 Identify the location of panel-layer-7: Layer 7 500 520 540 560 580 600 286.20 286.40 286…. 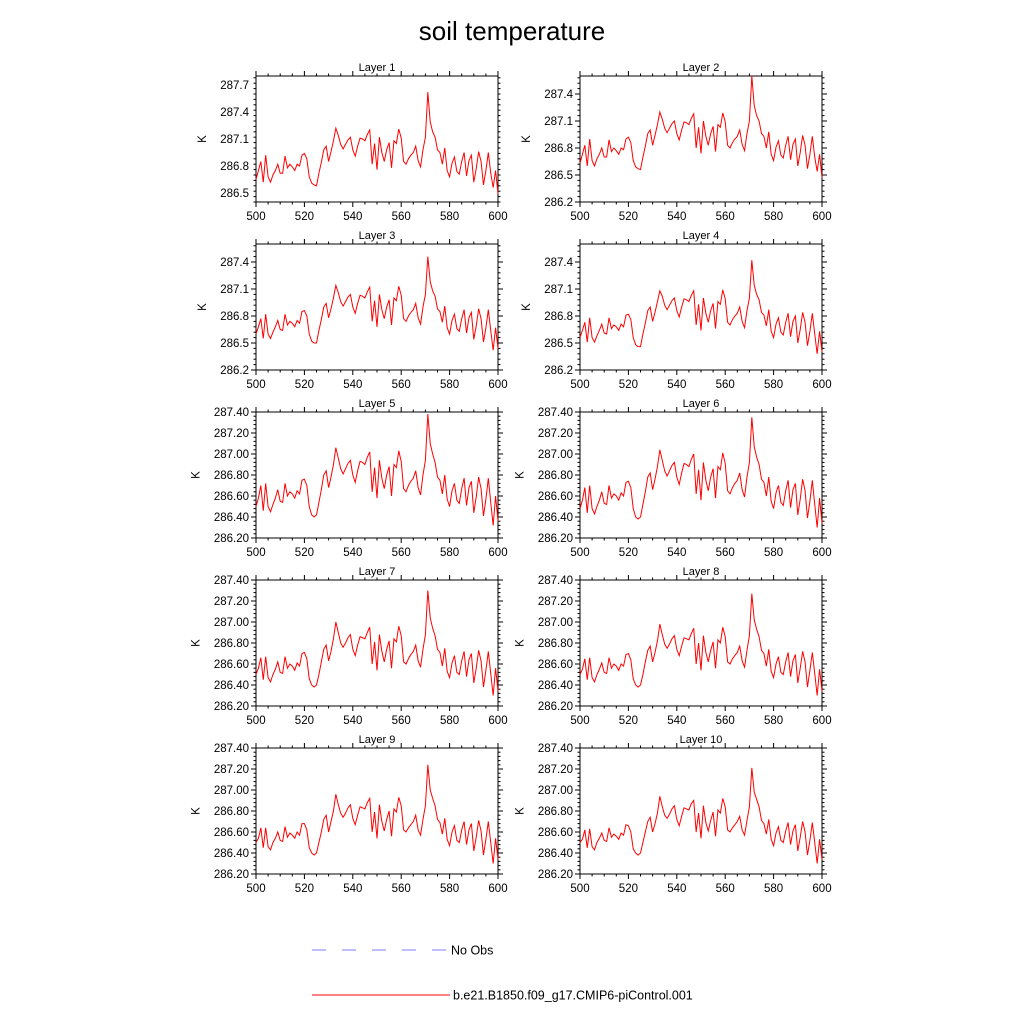
(349, 646).